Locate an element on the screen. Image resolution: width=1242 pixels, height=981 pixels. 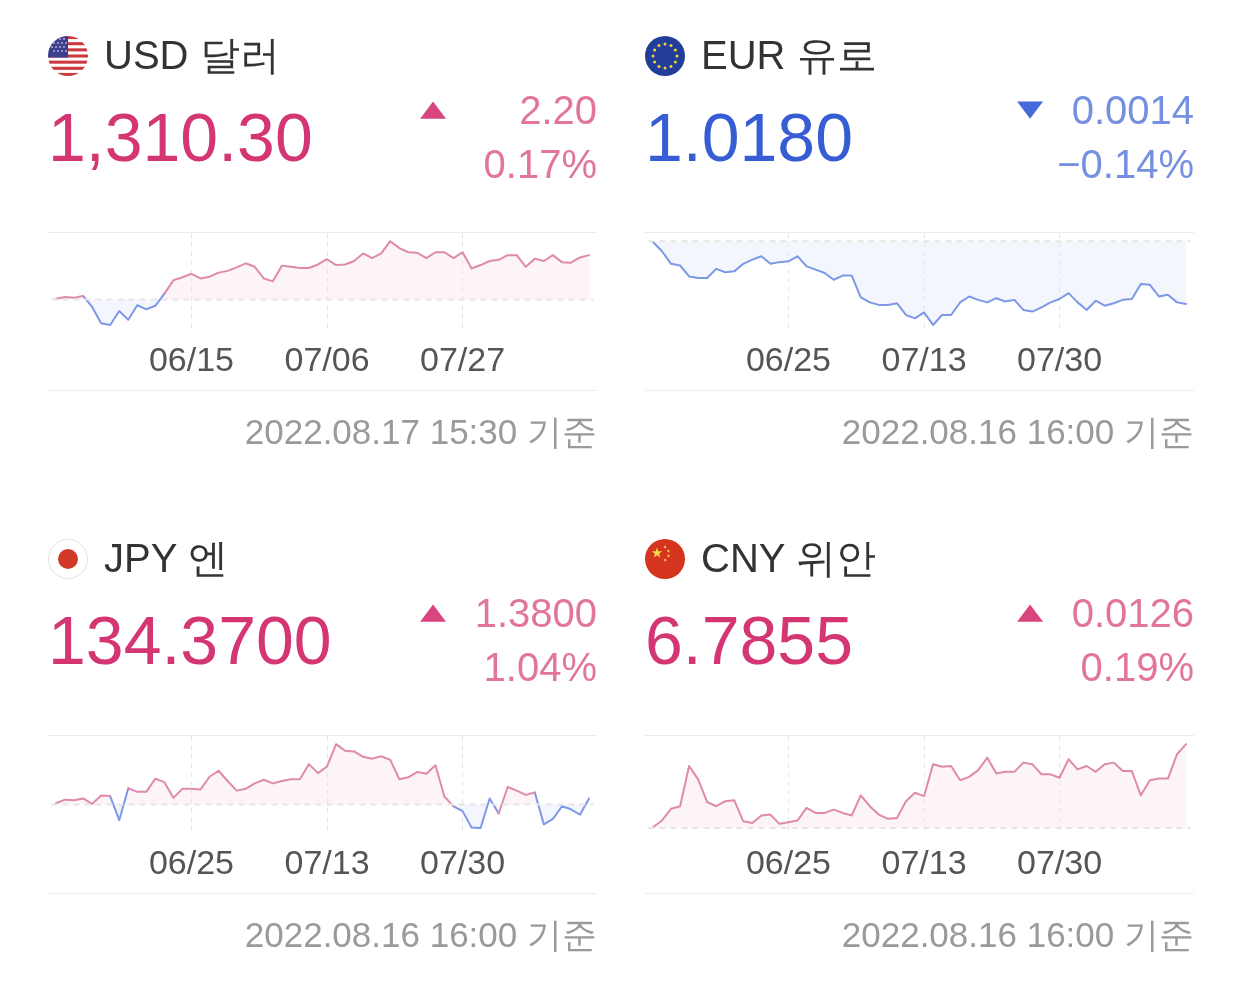
text: 2022.08.17 15:30 기준 is located at coordinates (420, 431).